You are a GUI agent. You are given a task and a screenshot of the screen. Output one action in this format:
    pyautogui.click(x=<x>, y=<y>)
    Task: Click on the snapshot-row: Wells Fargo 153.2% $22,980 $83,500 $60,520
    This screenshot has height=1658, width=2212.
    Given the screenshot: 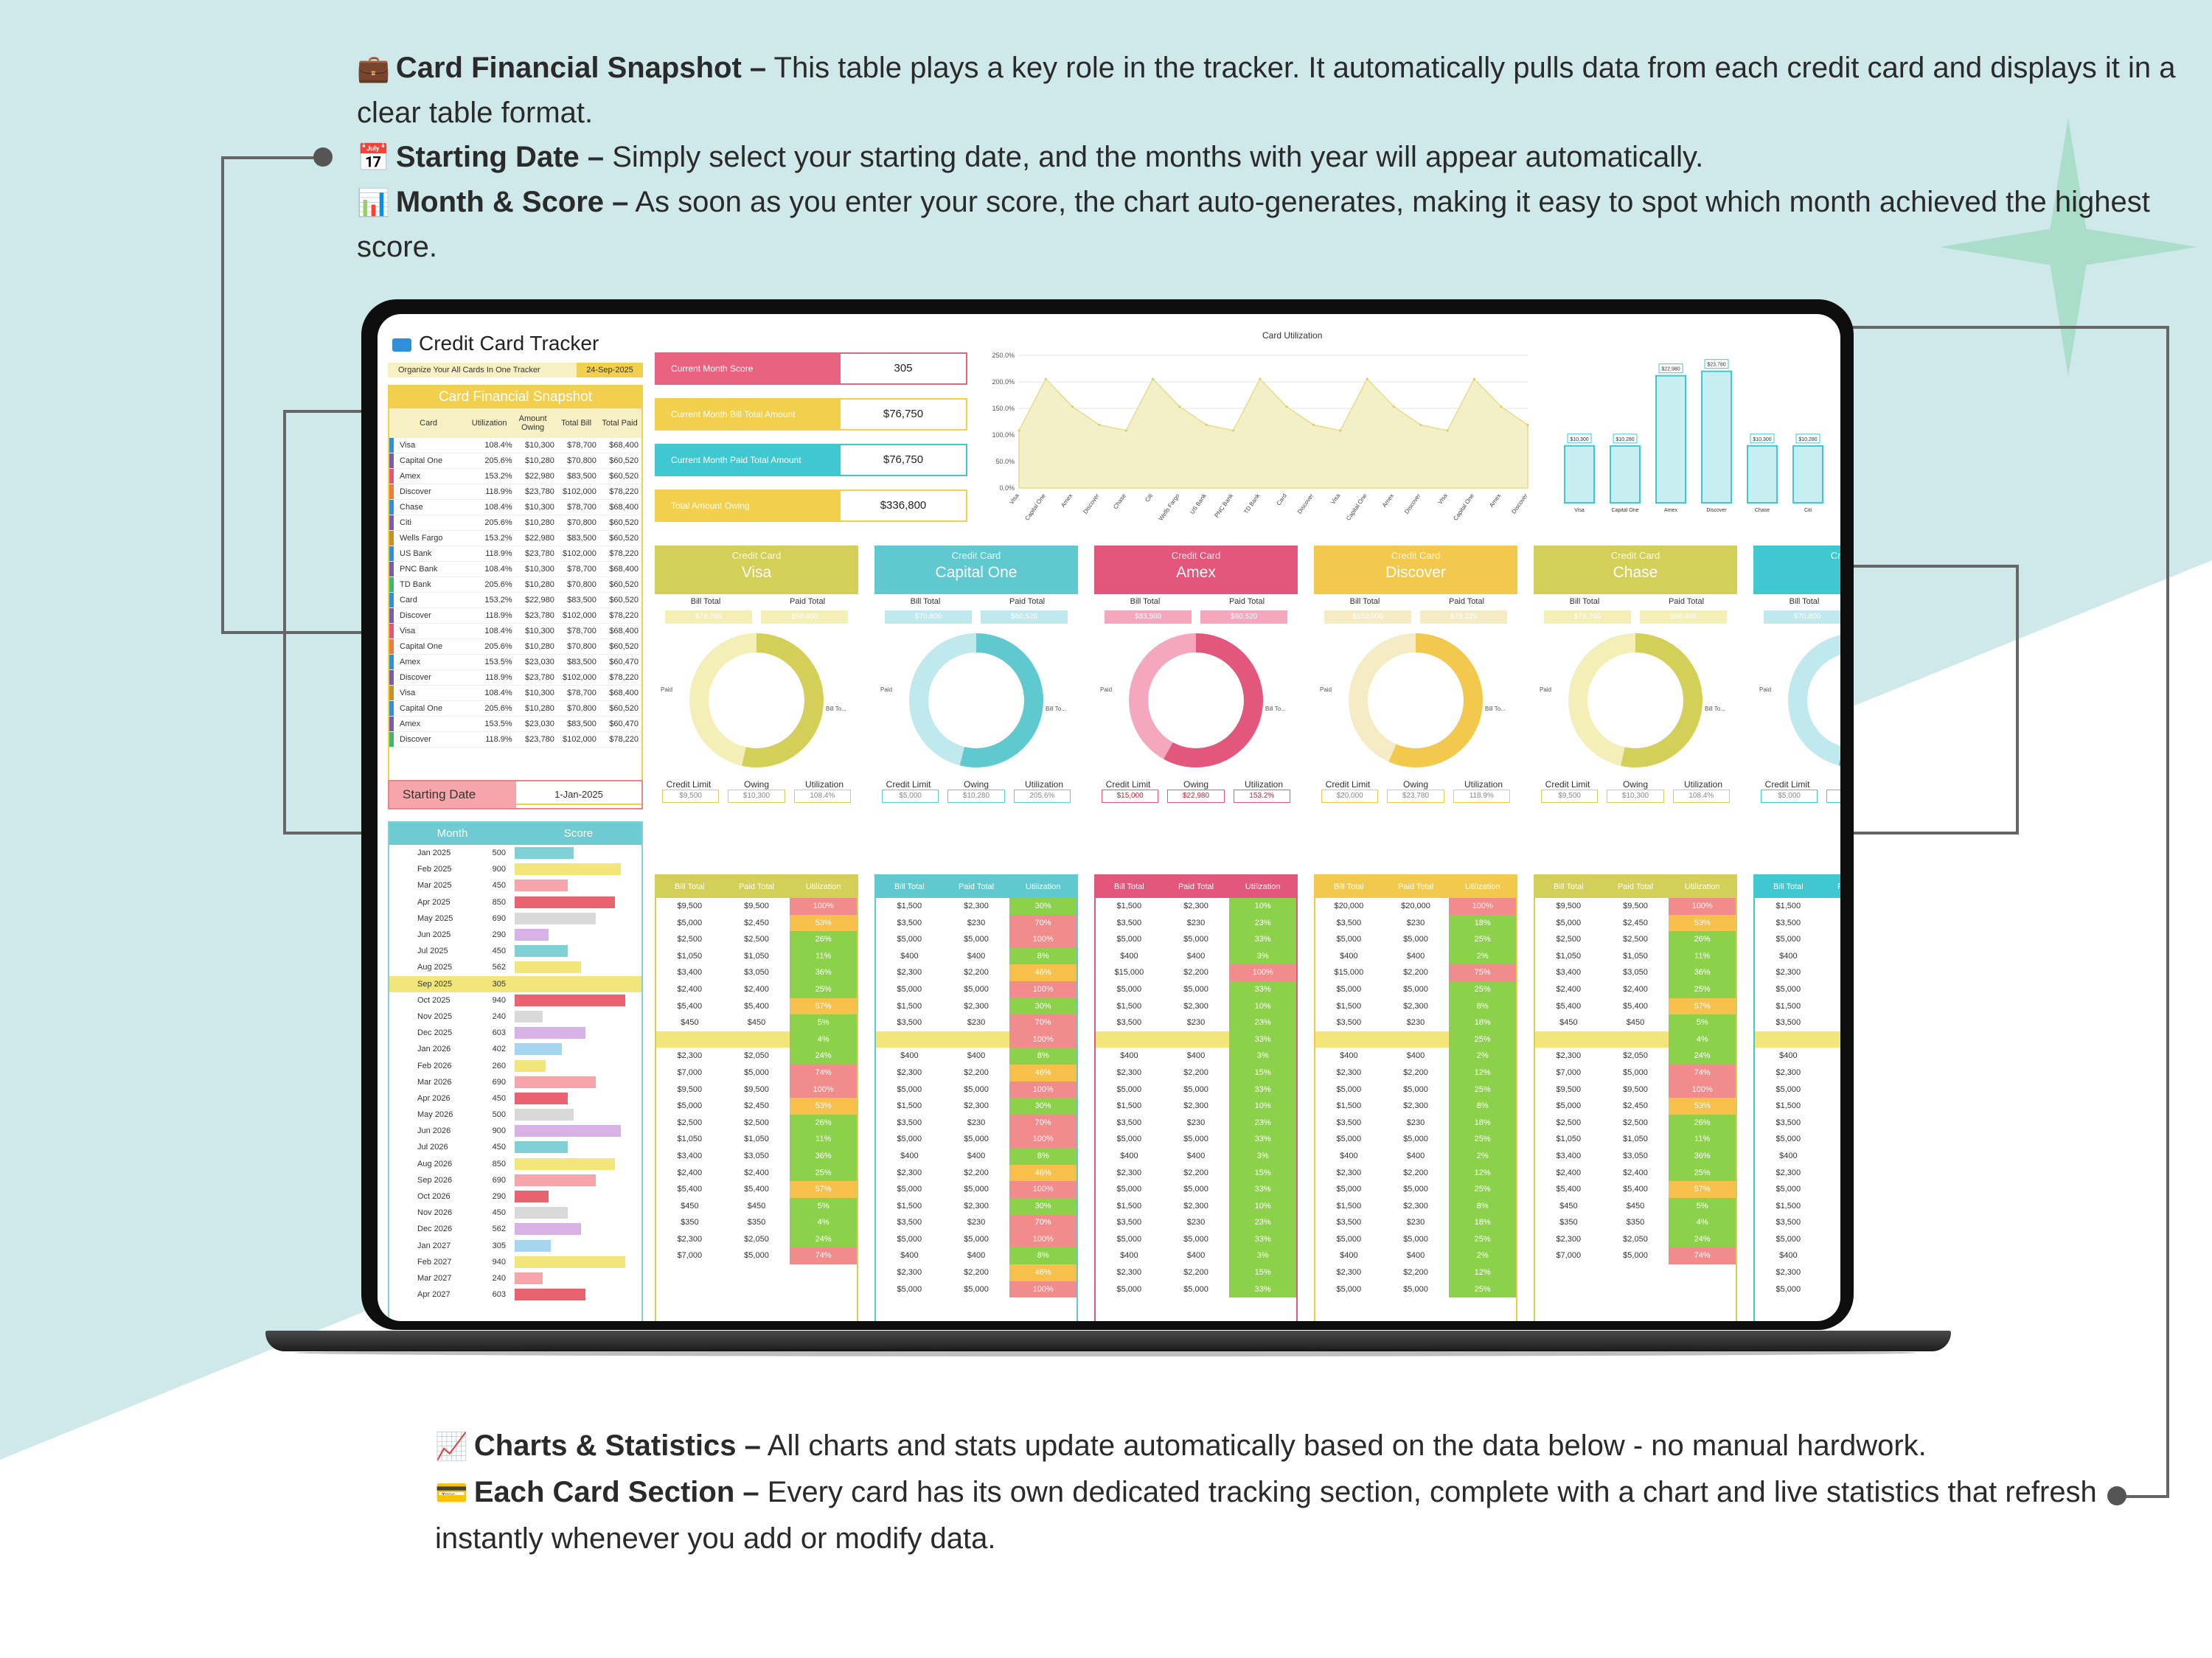 What is the action you would take?
    pyautogui.click(x=515, y=538)
    